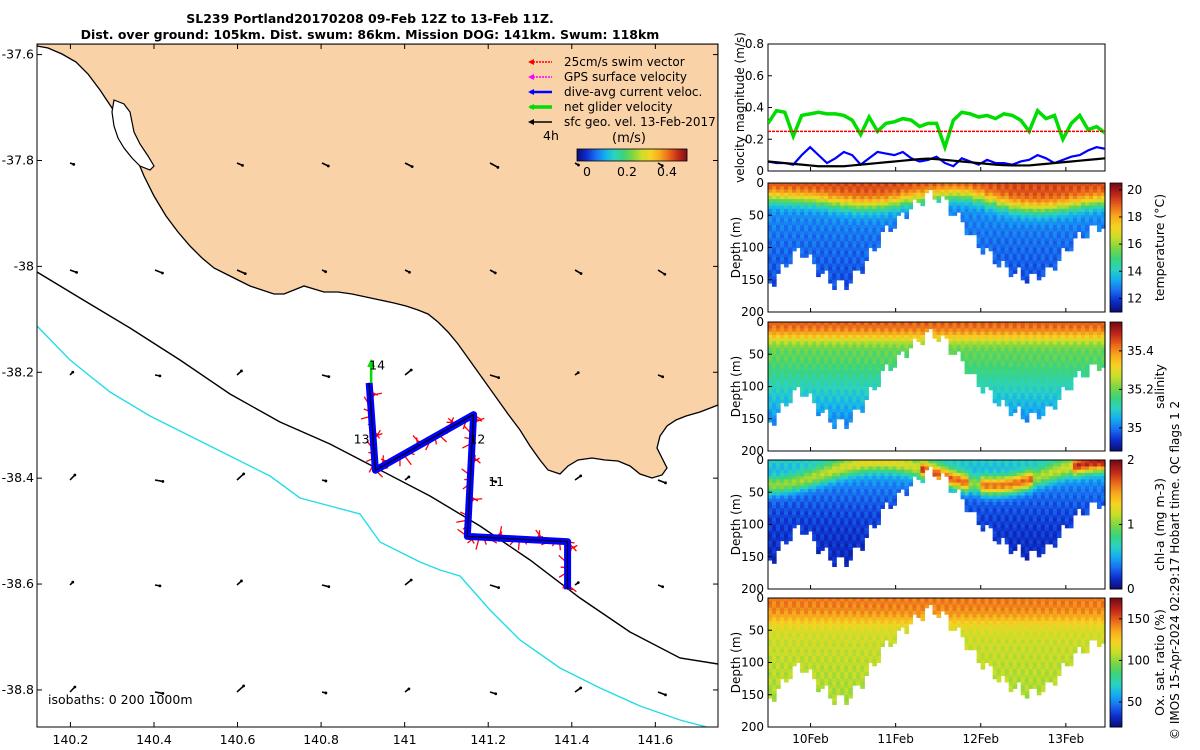 This screenshot has height=750, width=1200. What do you see at coordinates (936, 137) in the screenshot?
I see `velocity-series-group` at bounding box center [936, 137].